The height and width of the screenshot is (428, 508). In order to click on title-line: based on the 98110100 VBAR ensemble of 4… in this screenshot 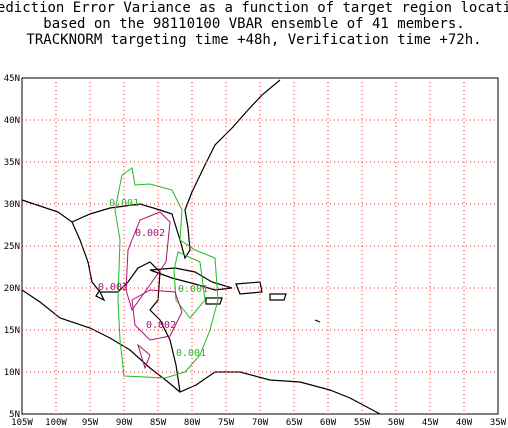, I will do `click(253, 24)`.